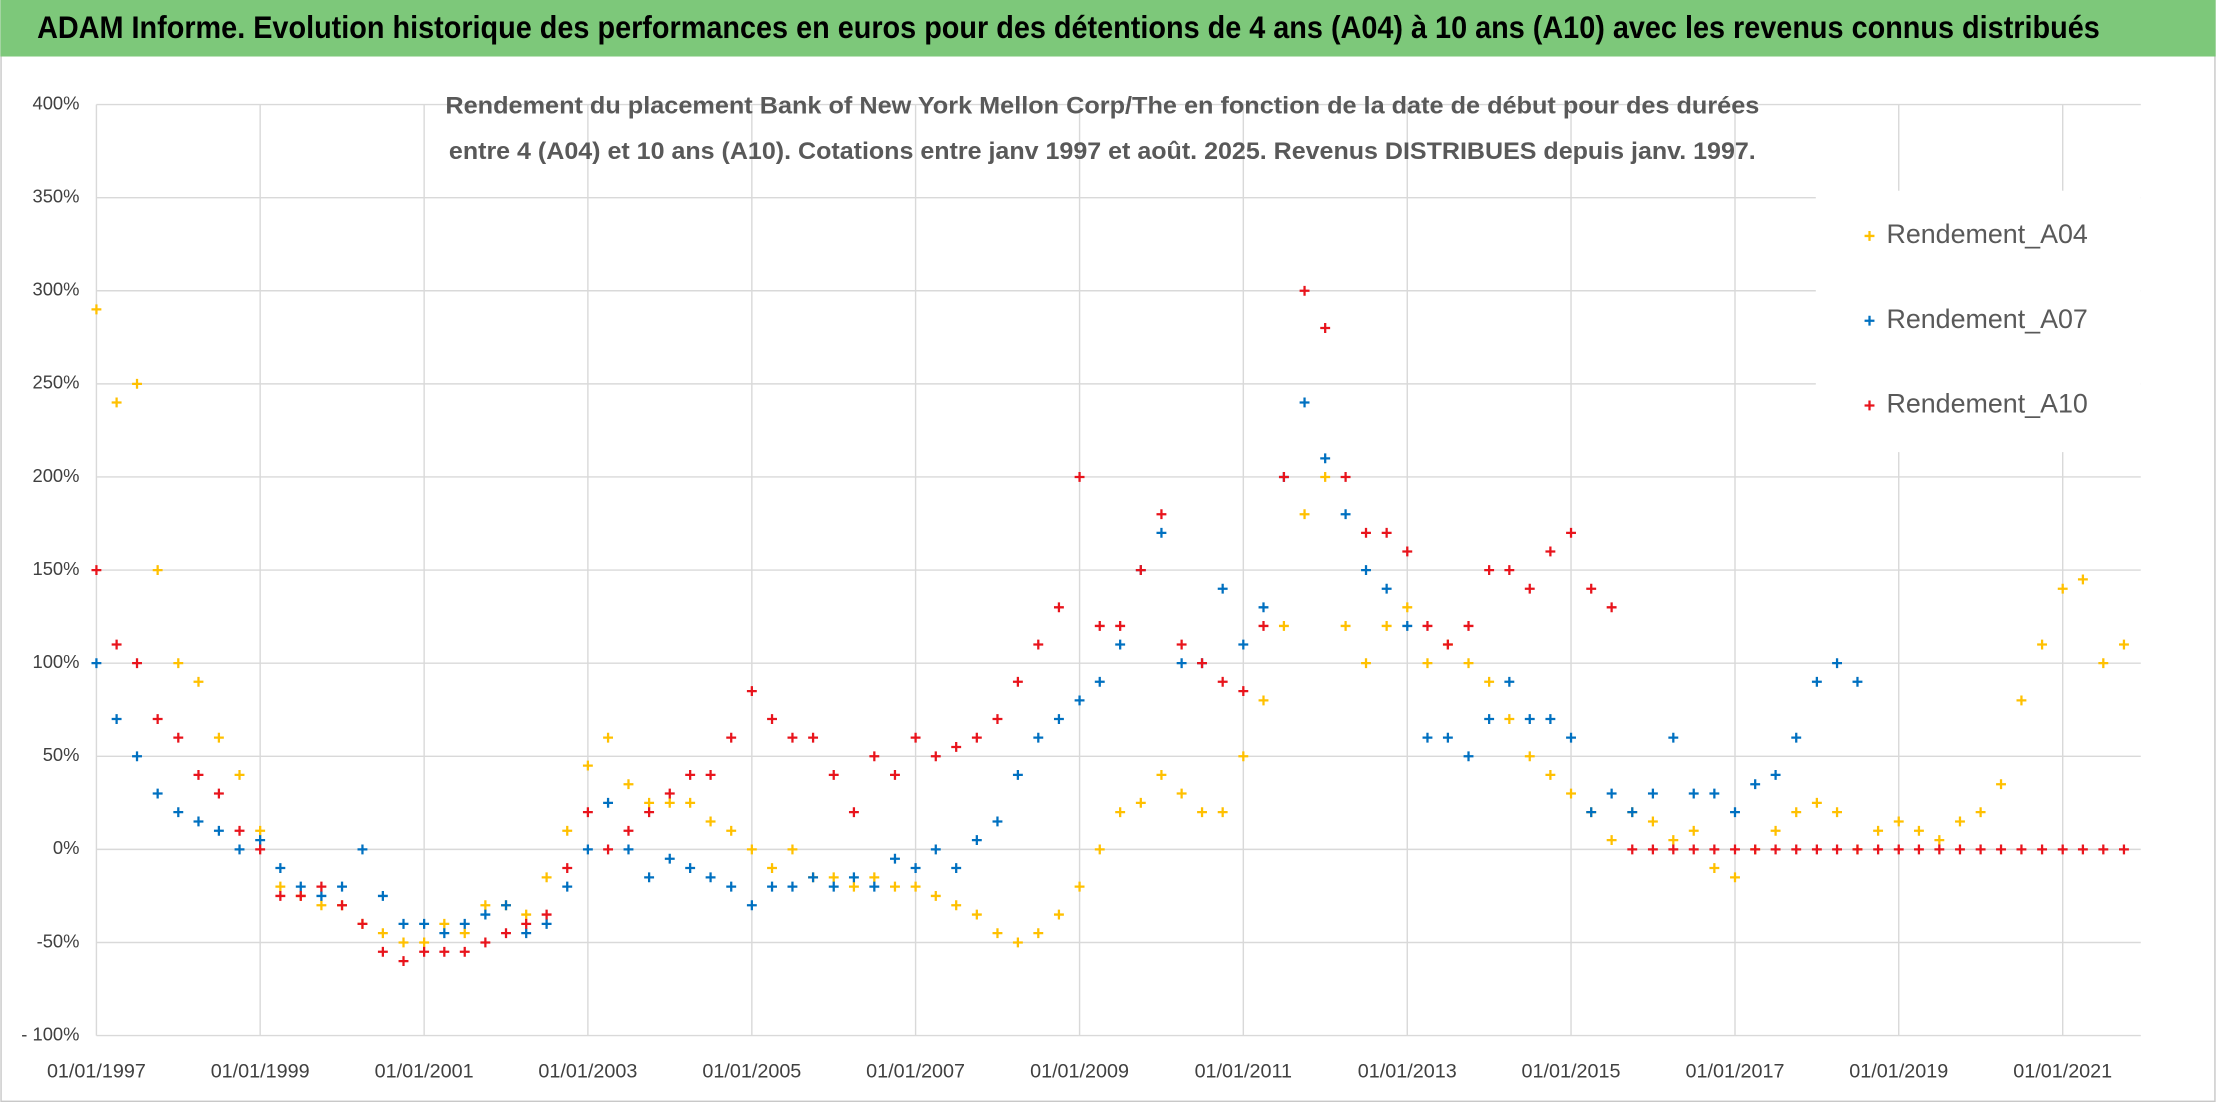 Image resolution: width=2216 pixels, height=1102 pixels. What do you see at coordinates (55, 661) in the screenshot?
I see `y-tick-label: 100%` at bounding box center [55, 661].